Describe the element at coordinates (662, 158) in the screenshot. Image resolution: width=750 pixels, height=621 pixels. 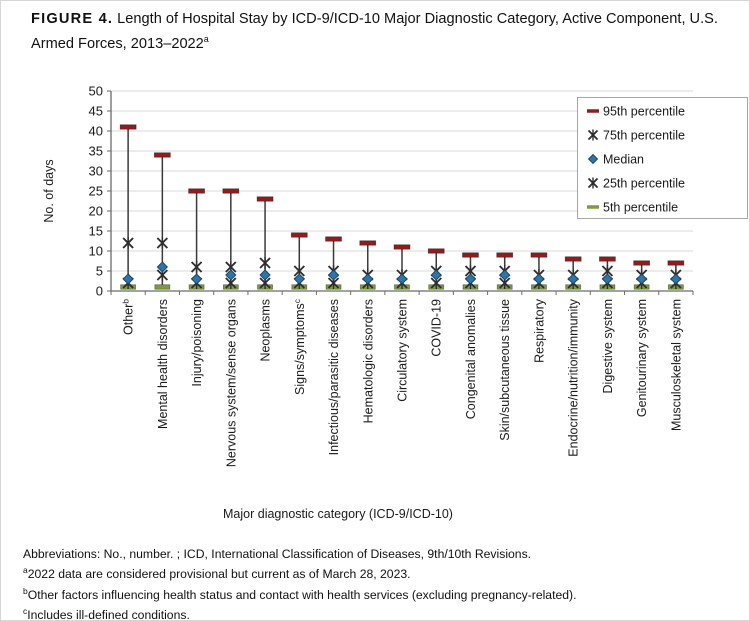
I see `legend-box` at that location.